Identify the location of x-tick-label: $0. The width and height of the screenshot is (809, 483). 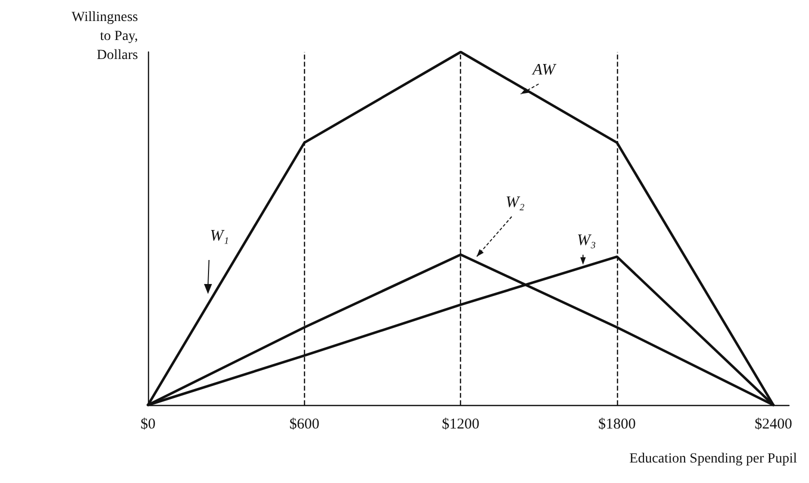
(148, 424).